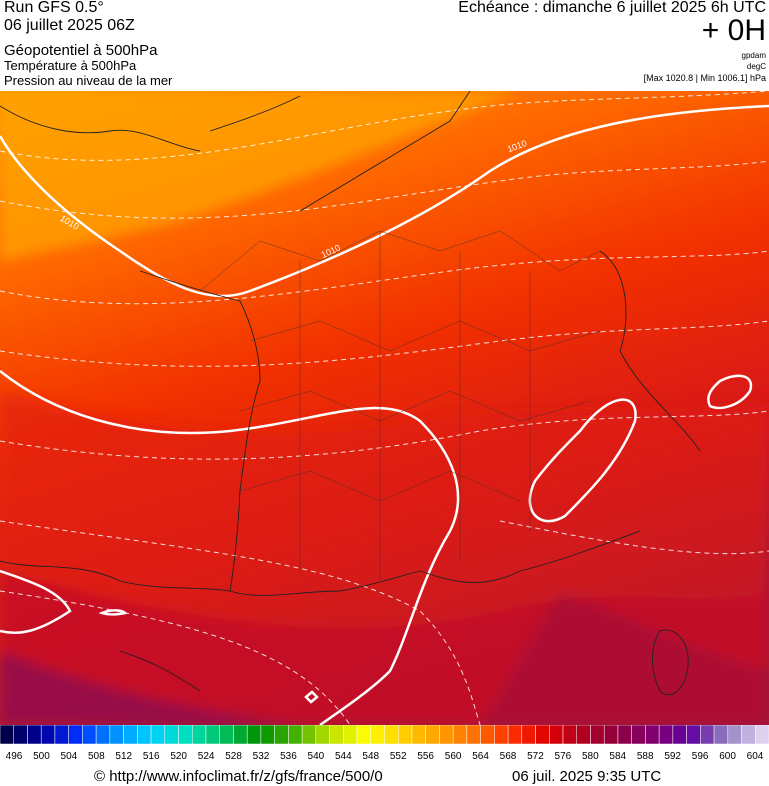  I want to click on legend-label: 556, so click(425, 756).